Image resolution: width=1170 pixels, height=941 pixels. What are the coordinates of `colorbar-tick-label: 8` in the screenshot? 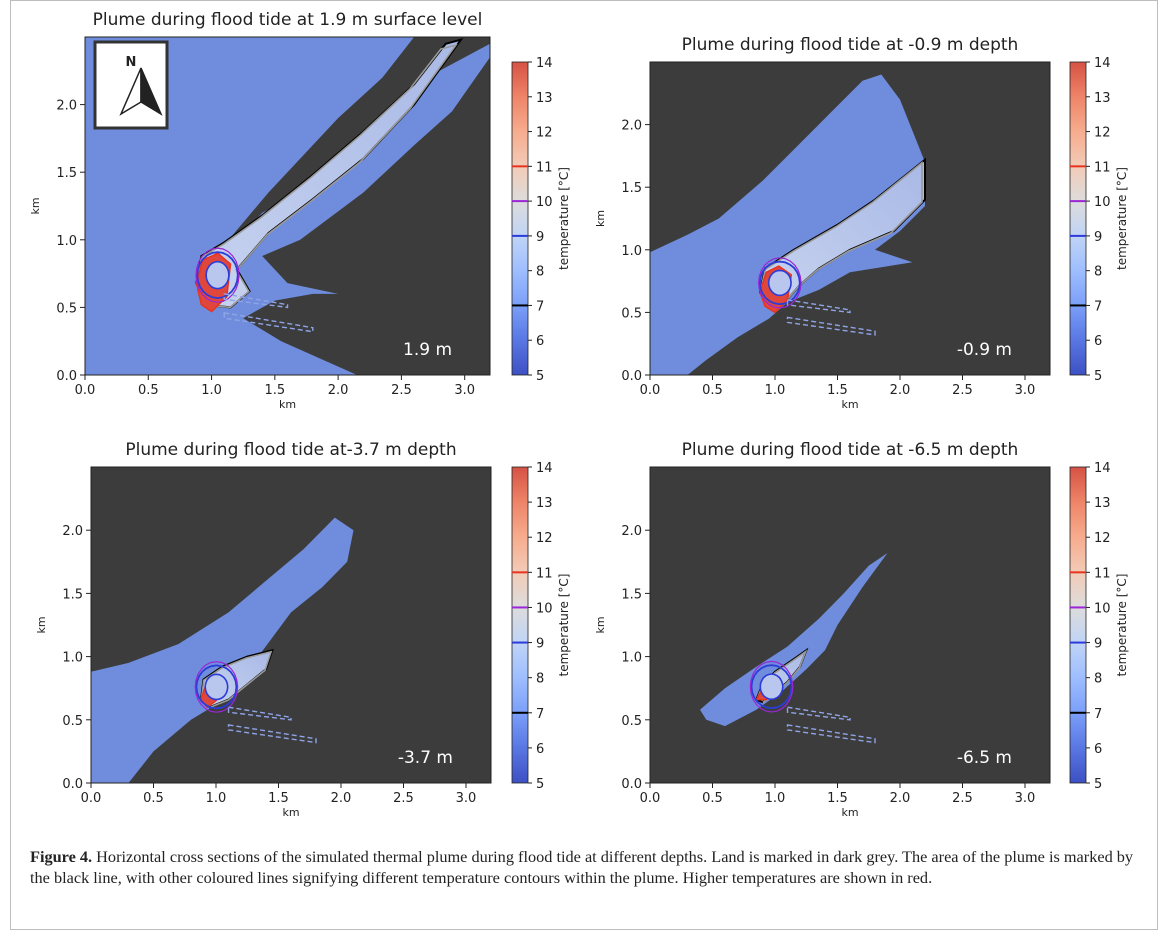 It's located at (540, 679).